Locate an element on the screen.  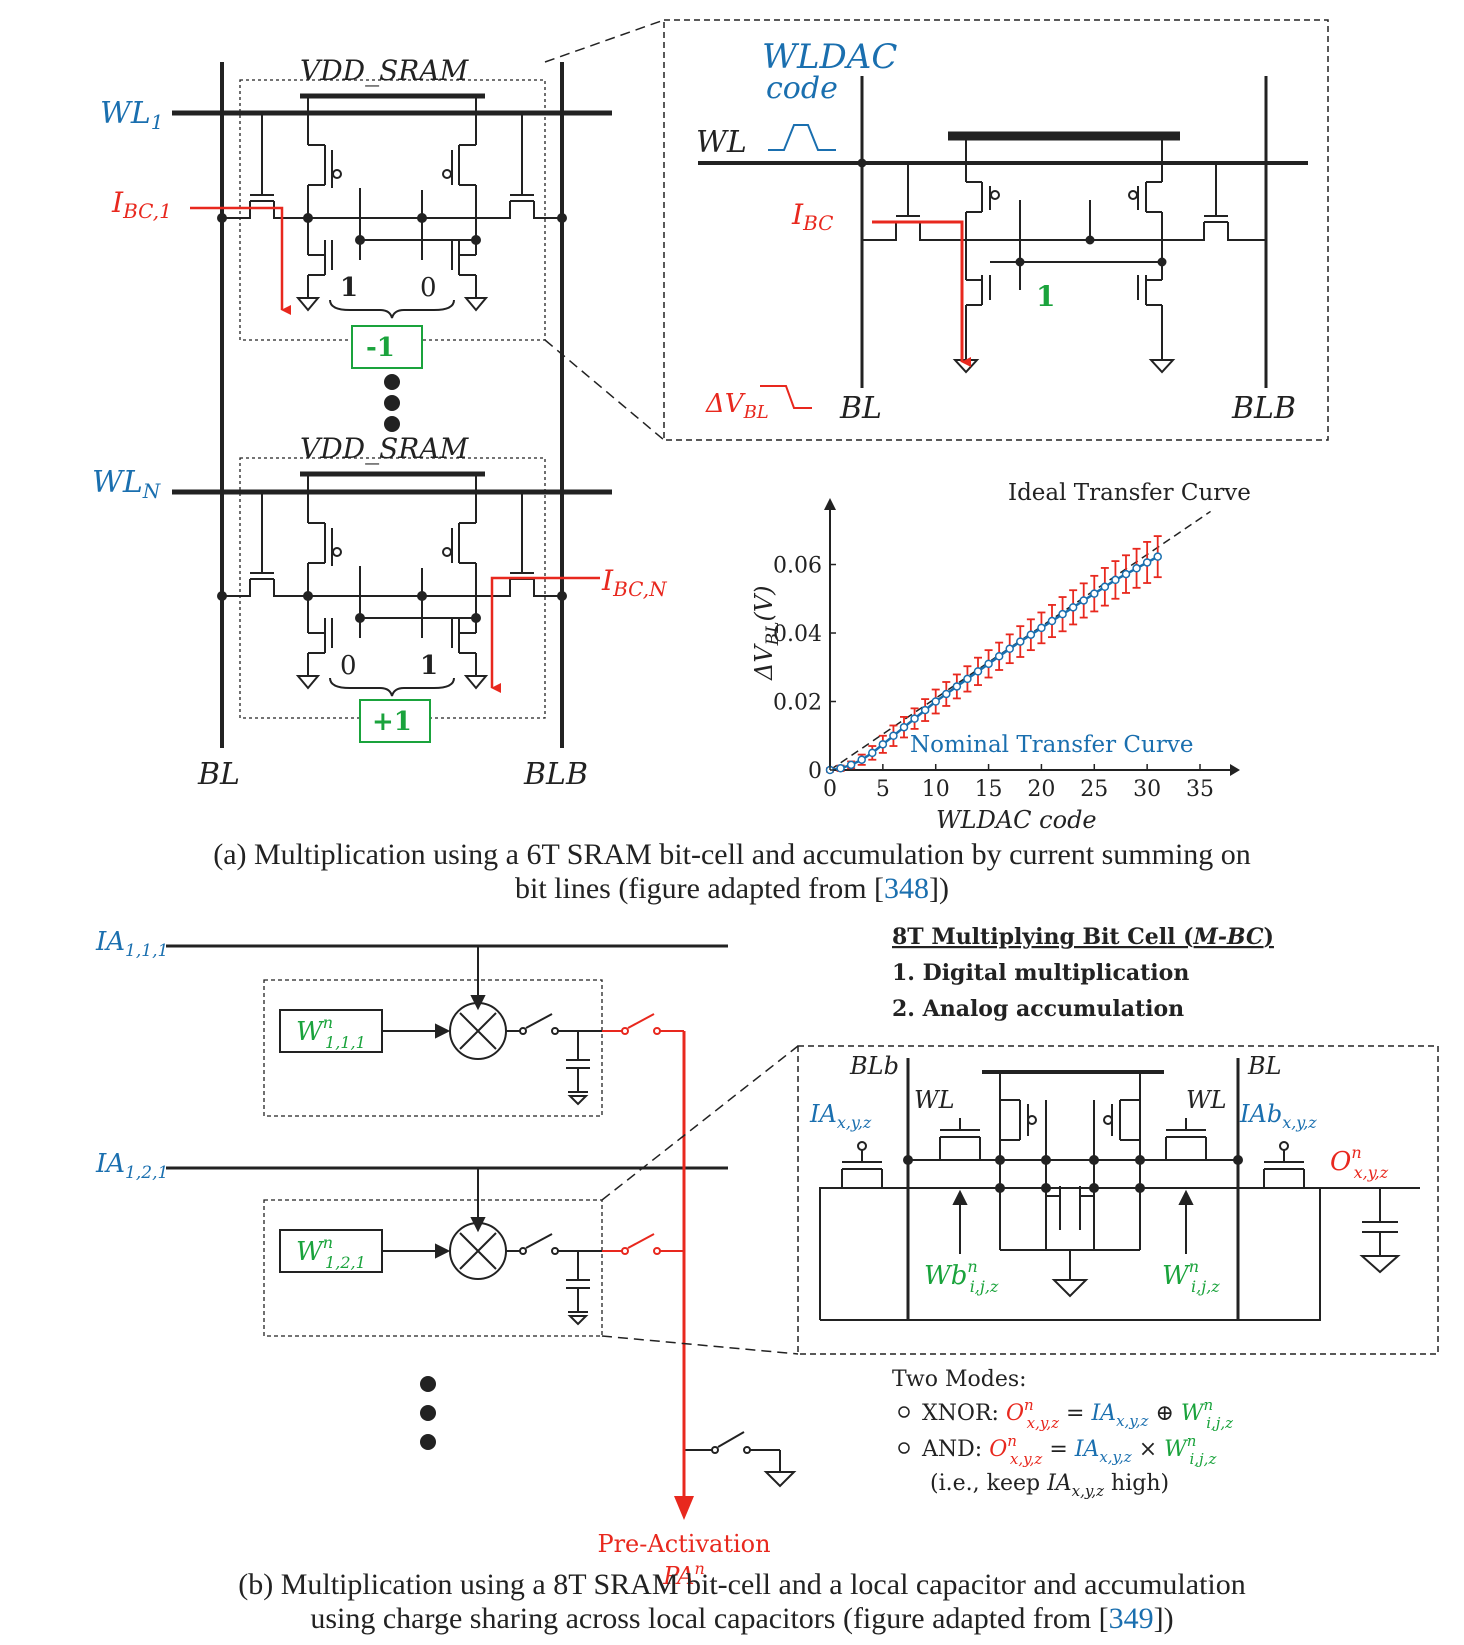
sram-column-diagram is located at coordinates (392, 405).